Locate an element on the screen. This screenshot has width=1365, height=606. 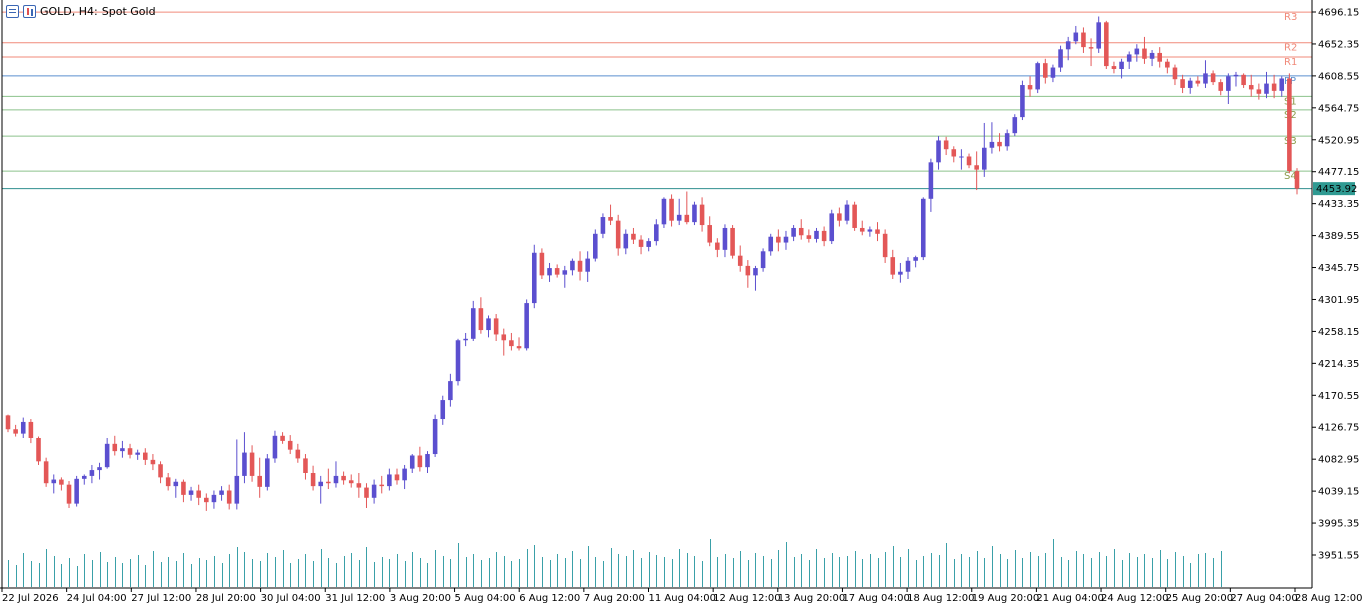
grid-icon is located at coordinates (12, 11).